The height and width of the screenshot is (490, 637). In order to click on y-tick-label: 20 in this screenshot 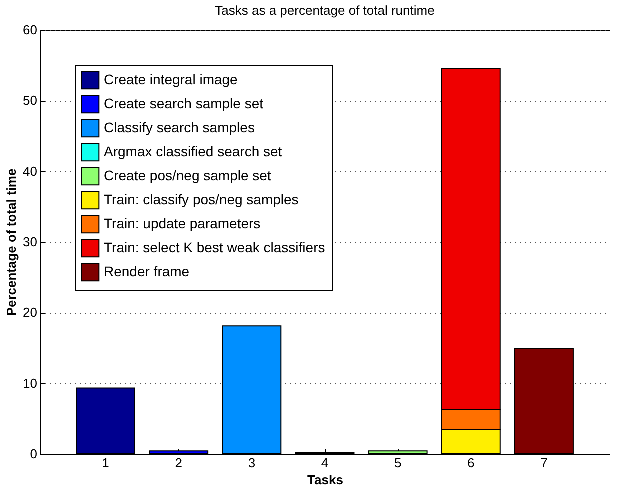, I will do `click(30, 312)`.